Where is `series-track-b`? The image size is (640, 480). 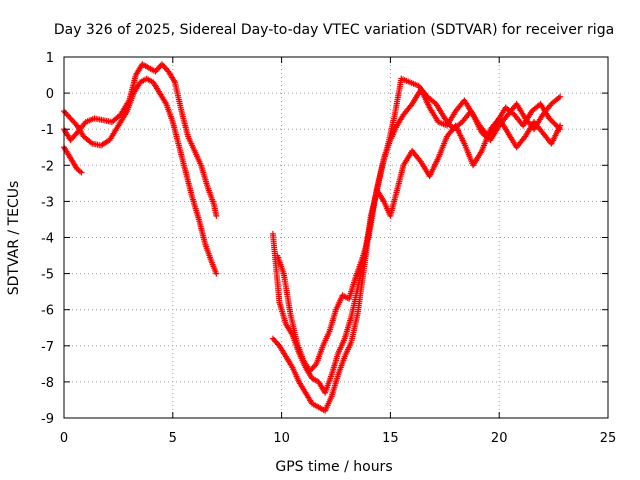 series-track-b is located at coordinates (140, 176).